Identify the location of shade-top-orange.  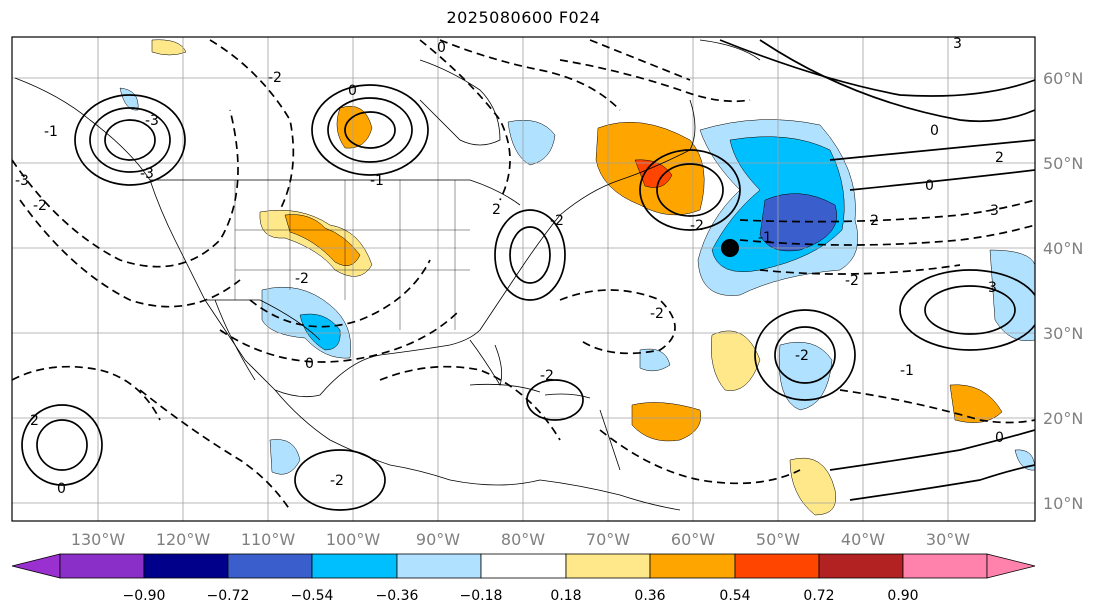
(169, 47).